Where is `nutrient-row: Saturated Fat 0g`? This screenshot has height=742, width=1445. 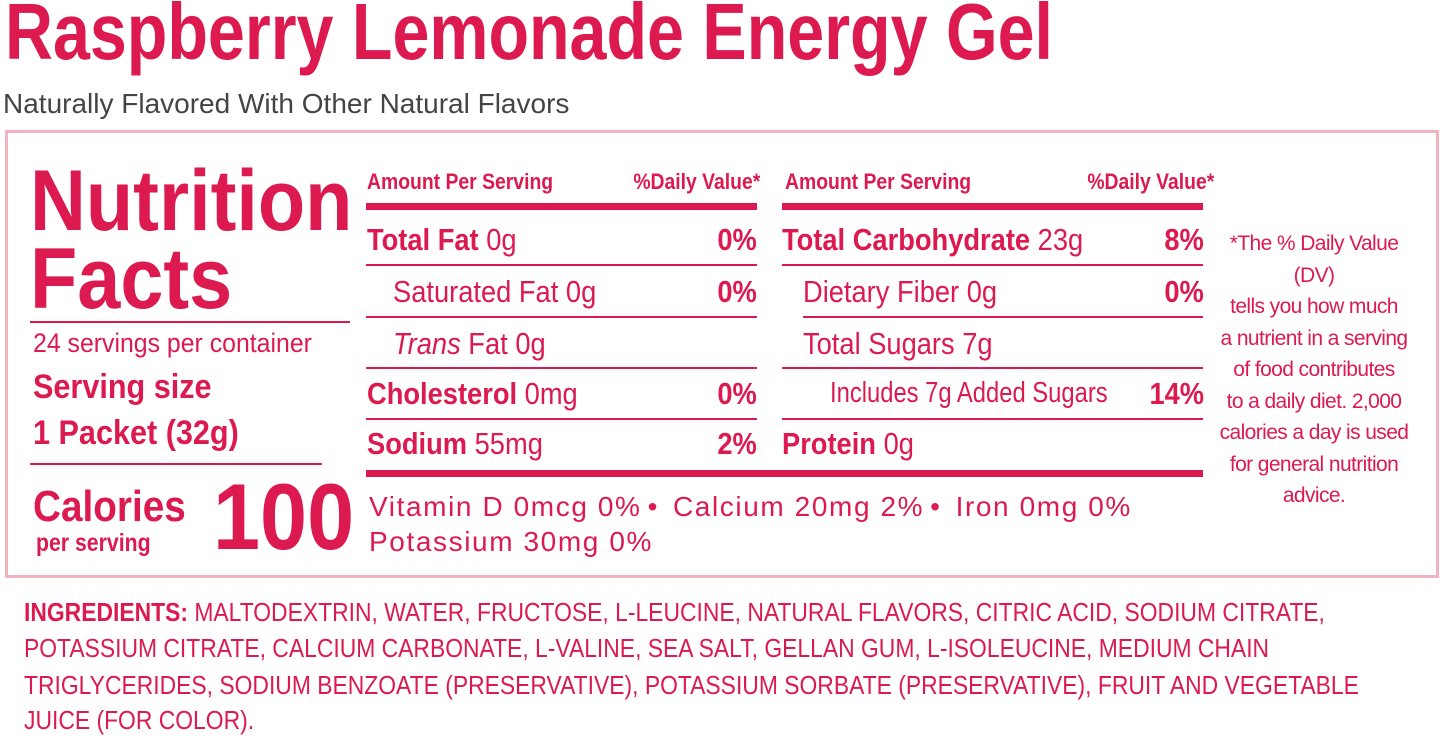
nutrient-row: Saturated Fat 0g is located at coordinates (494, 291).